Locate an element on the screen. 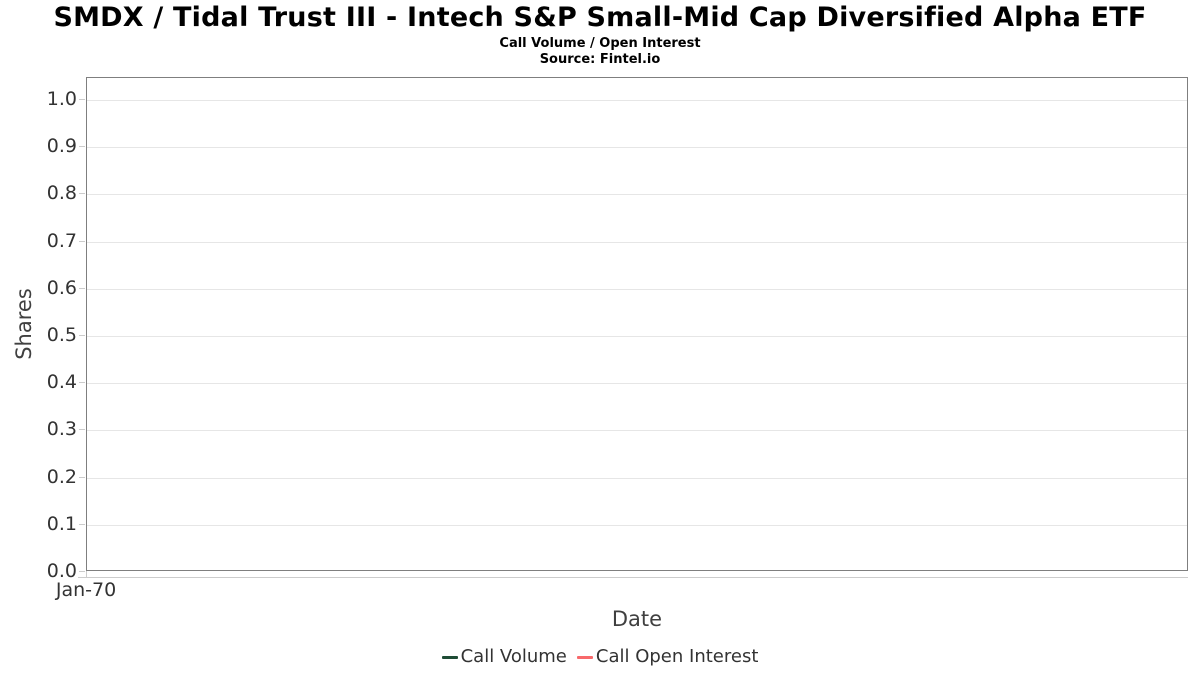 Image resolution: width=1200 pixels, height=675 pixels. y-tick-label: 0.8 is located at coordinates (61, 193).